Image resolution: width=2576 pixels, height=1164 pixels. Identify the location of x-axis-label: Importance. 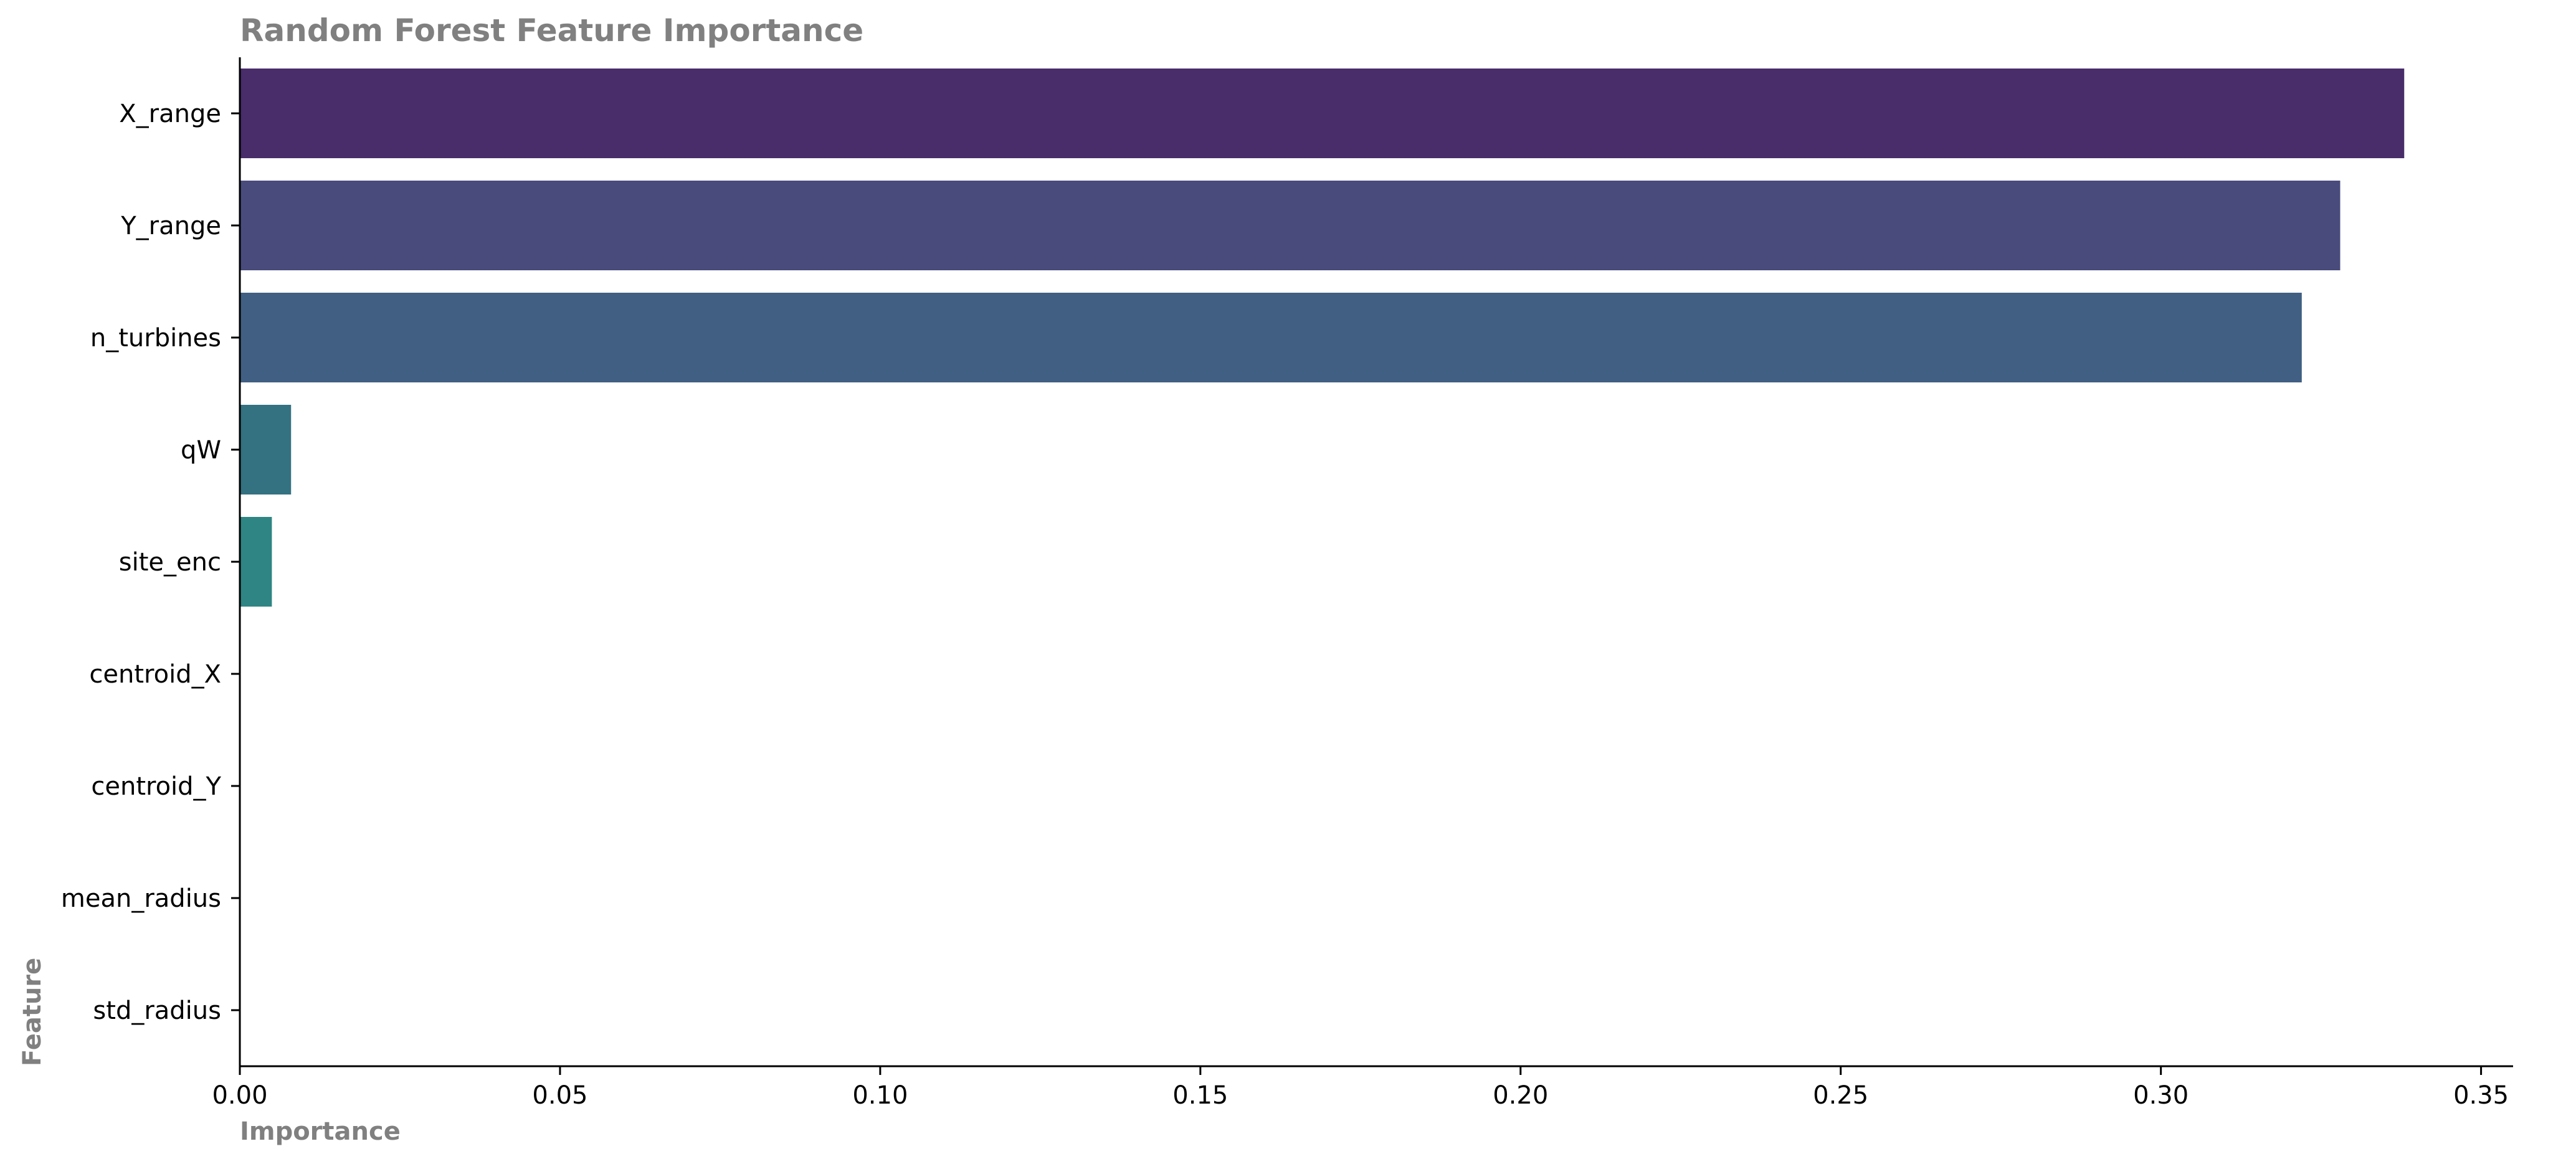
(320, 1132).